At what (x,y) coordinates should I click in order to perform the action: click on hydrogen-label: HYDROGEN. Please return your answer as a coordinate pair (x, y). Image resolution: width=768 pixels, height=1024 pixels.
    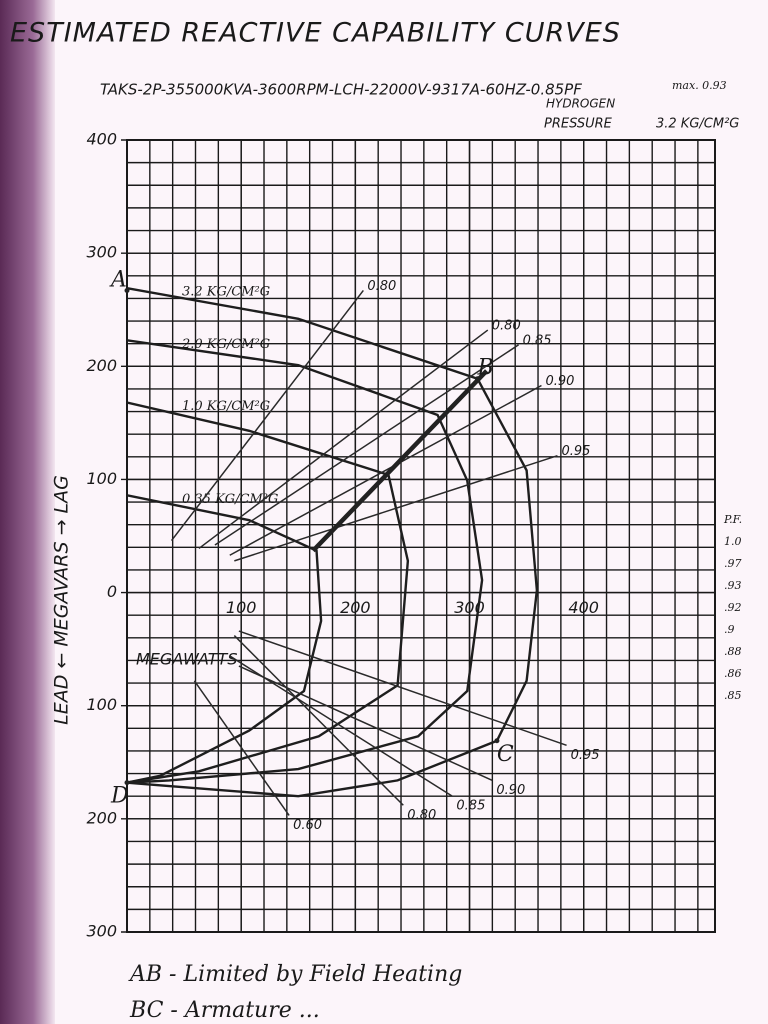
    Looking at the image, I should click on (580, 104).